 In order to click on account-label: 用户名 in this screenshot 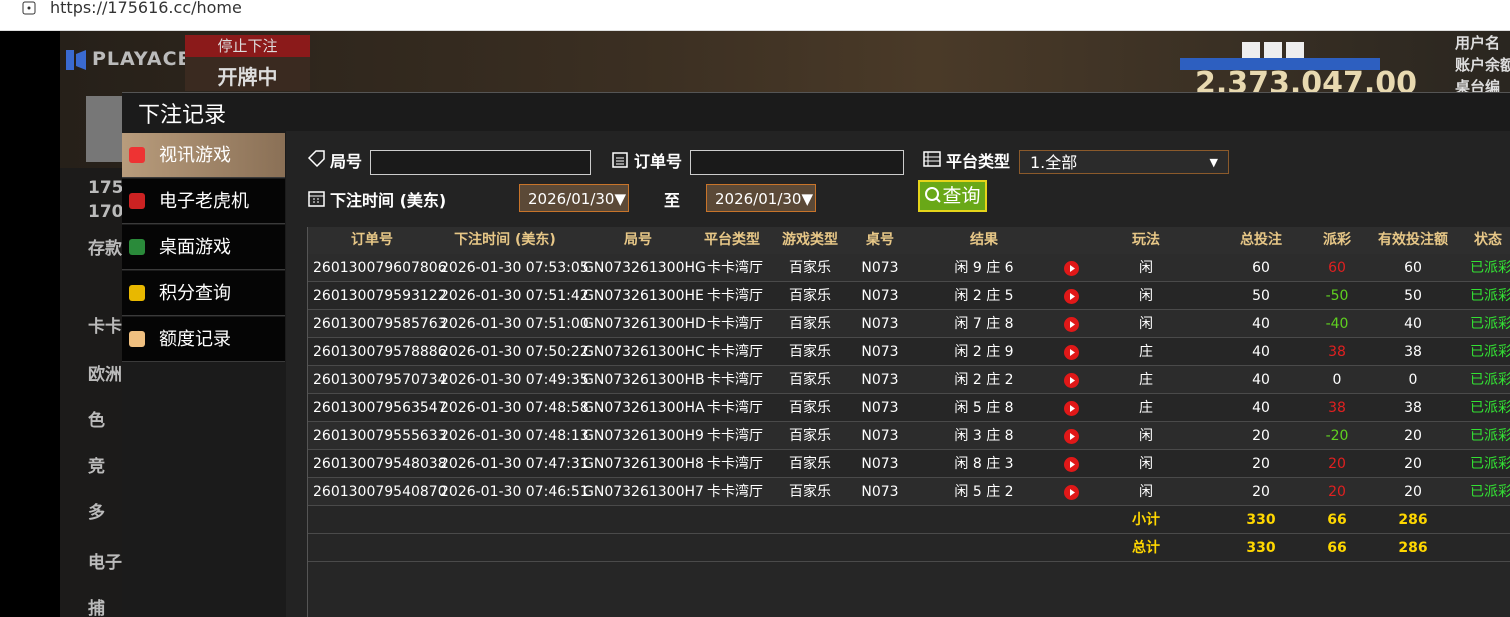, I will do `click(1478, 43)`.